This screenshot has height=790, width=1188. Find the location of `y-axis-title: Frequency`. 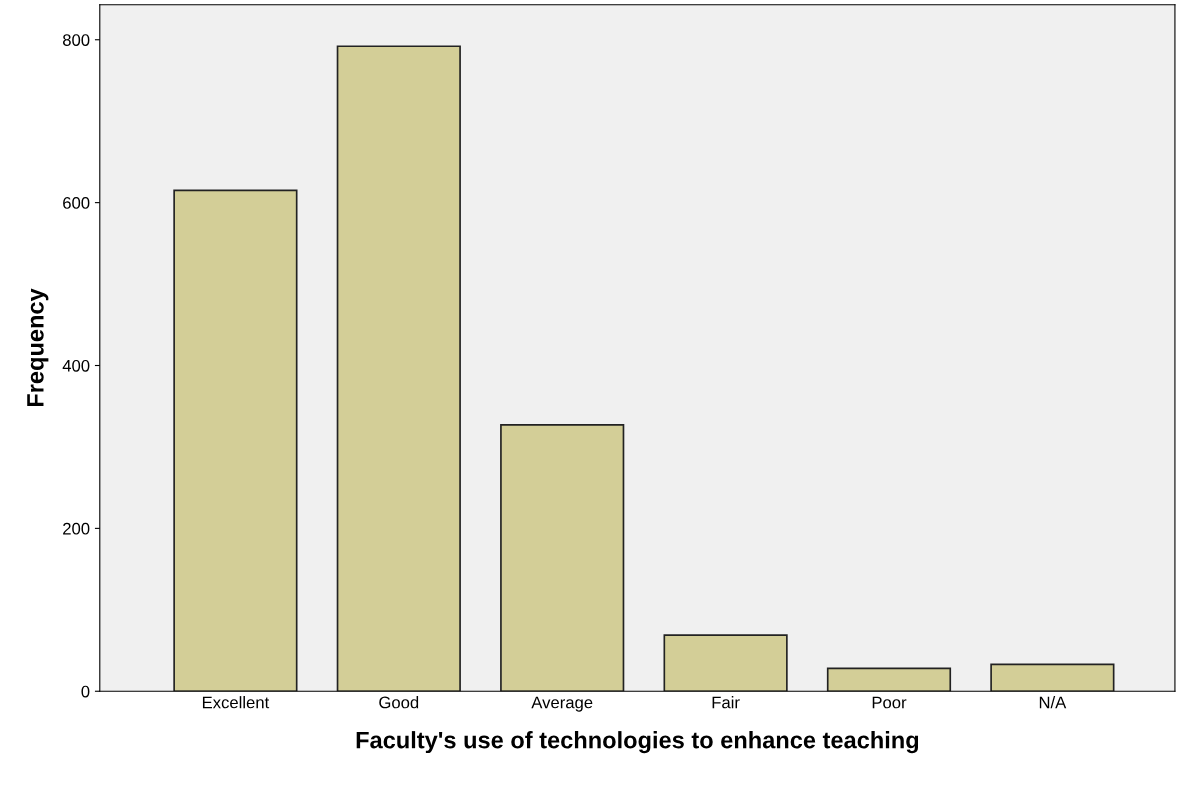

y-axis-title: Frequency is located at coordinates (38, 347).